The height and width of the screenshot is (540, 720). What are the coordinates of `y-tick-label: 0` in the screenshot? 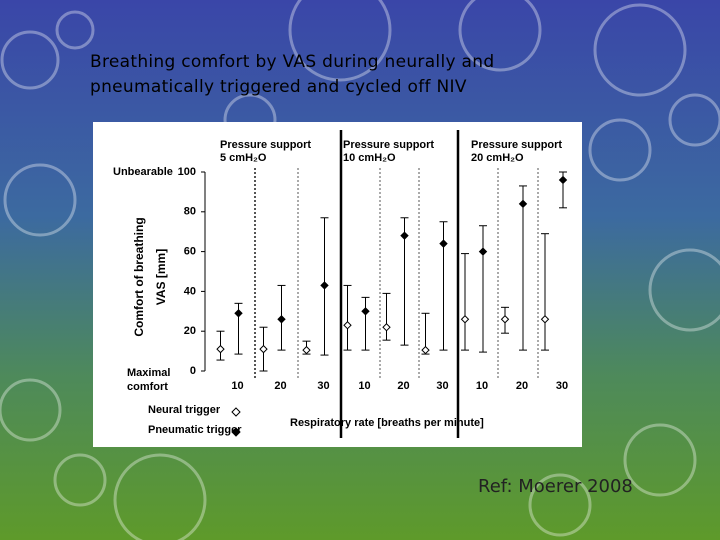 It's located at (193, 371).